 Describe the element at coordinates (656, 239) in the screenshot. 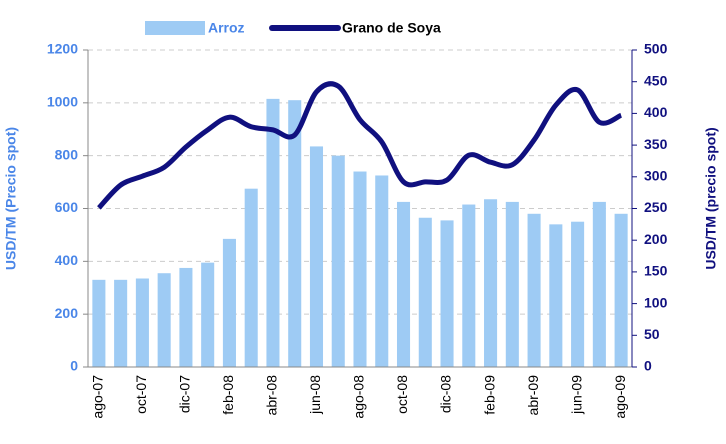

I see `y2-tick-label: 200` at that location.